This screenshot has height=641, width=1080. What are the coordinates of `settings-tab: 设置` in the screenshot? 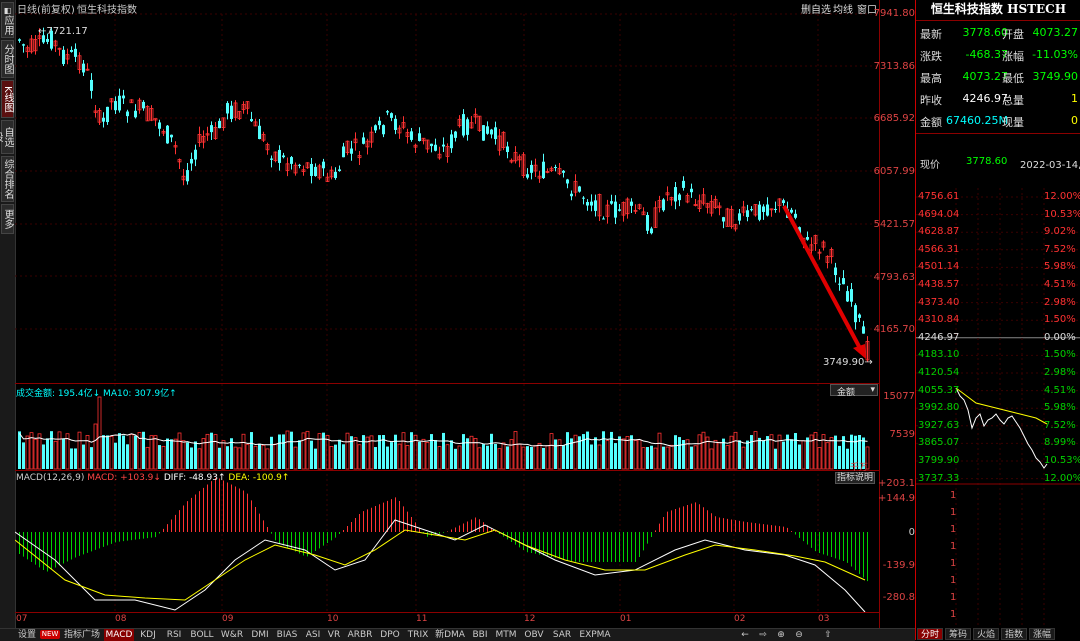 It's located at (26, 635).